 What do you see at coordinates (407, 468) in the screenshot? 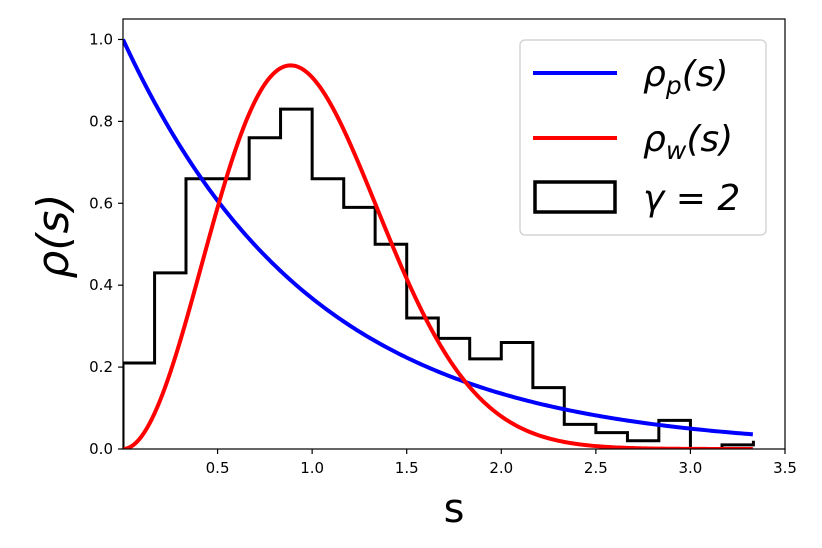
I see `x-tick-label: 1.5` at bounding box center [407, 468].